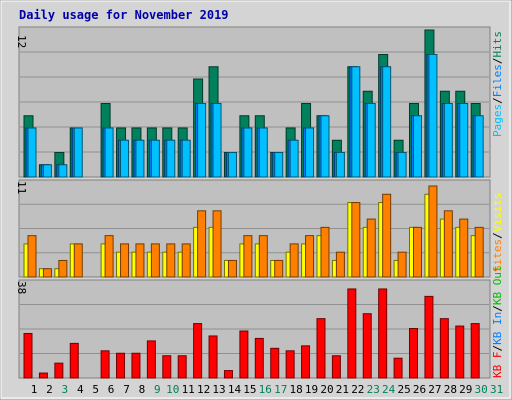 The width and height of the screenshot is (512, 400). I want to click on legend-kbf: KB F, so click(497, 365).